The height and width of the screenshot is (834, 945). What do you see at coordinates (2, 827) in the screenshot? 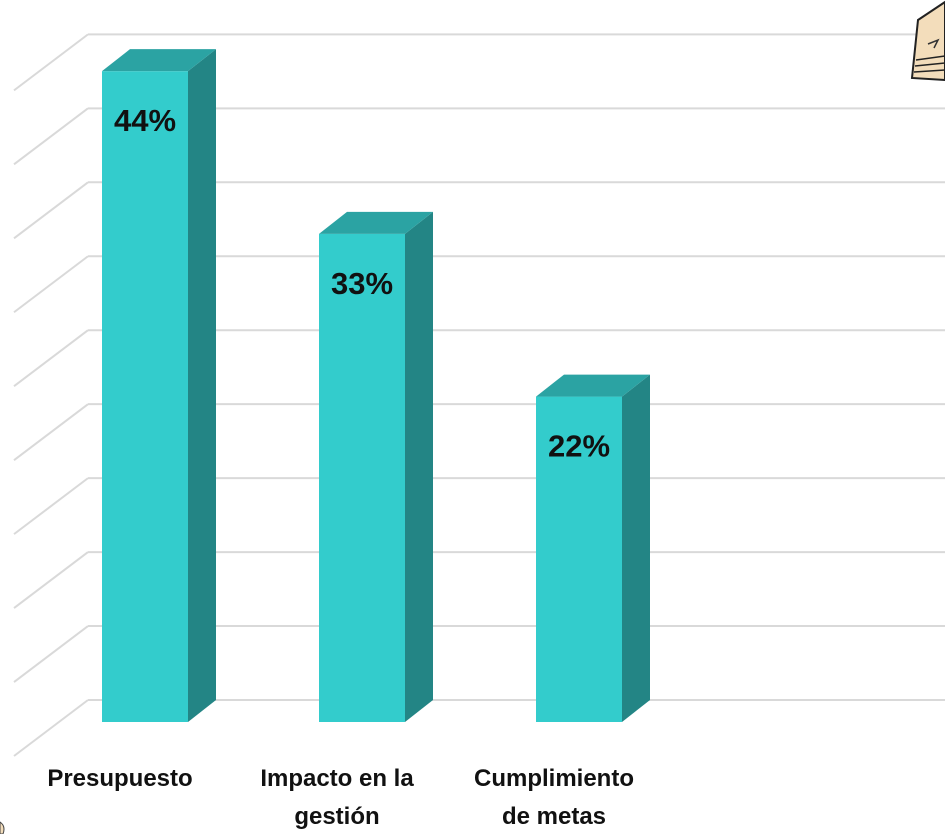
I see `corner-mark-icon` at bounding box center [2, 827].